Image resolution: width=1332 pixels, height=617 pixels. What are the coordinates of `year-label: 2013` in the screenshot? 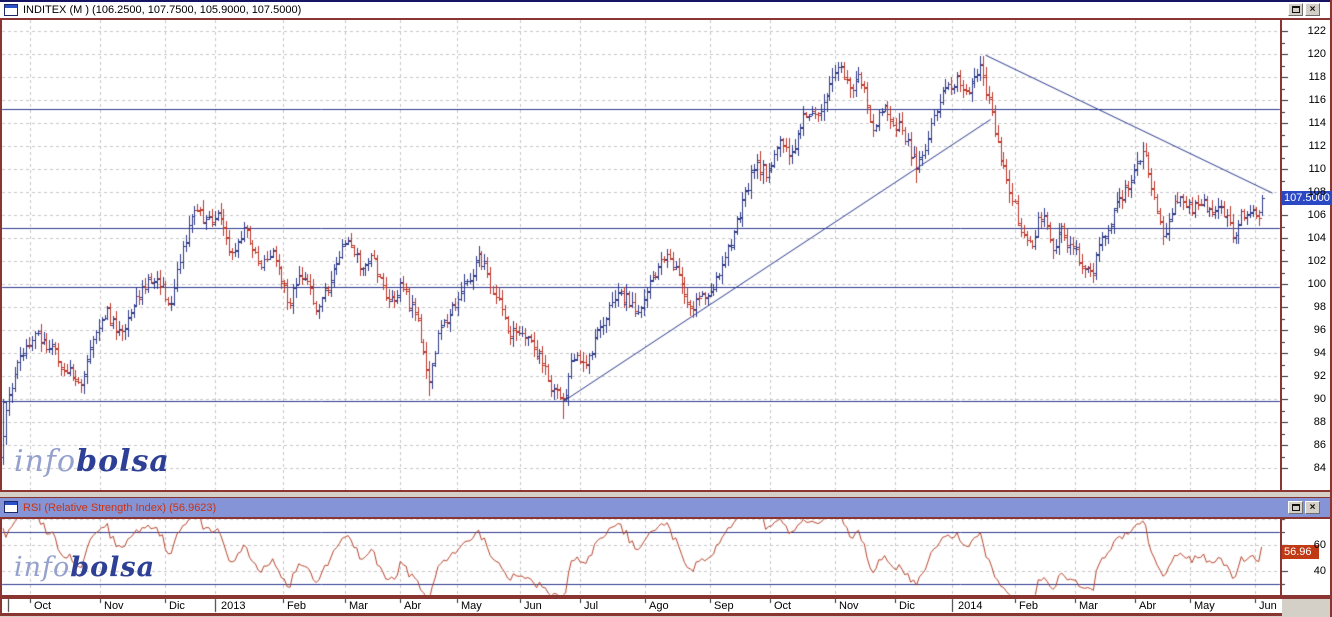 It's located at (233, 606).